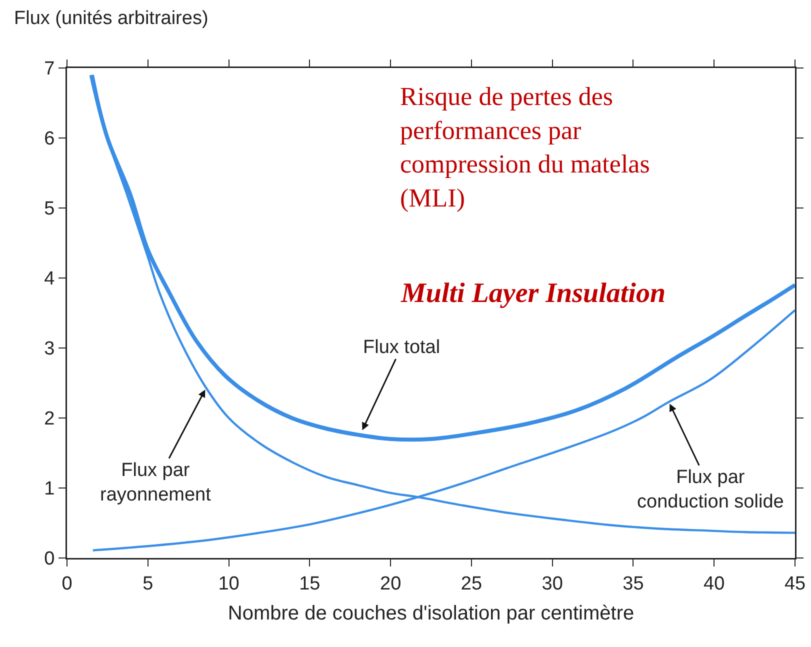 The height and width of the screenshot is (647, 811). I want to click on x-tick-label: 20, so click(391, 583).